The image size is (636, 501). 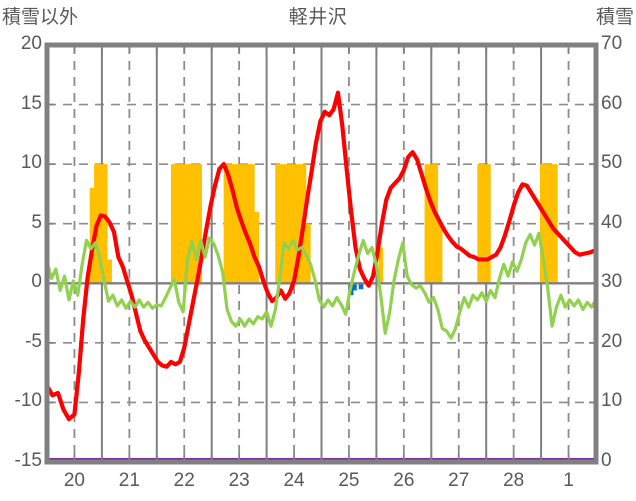 I want to click on x-axis-tick-label: 26, so click(x=404, y=480).